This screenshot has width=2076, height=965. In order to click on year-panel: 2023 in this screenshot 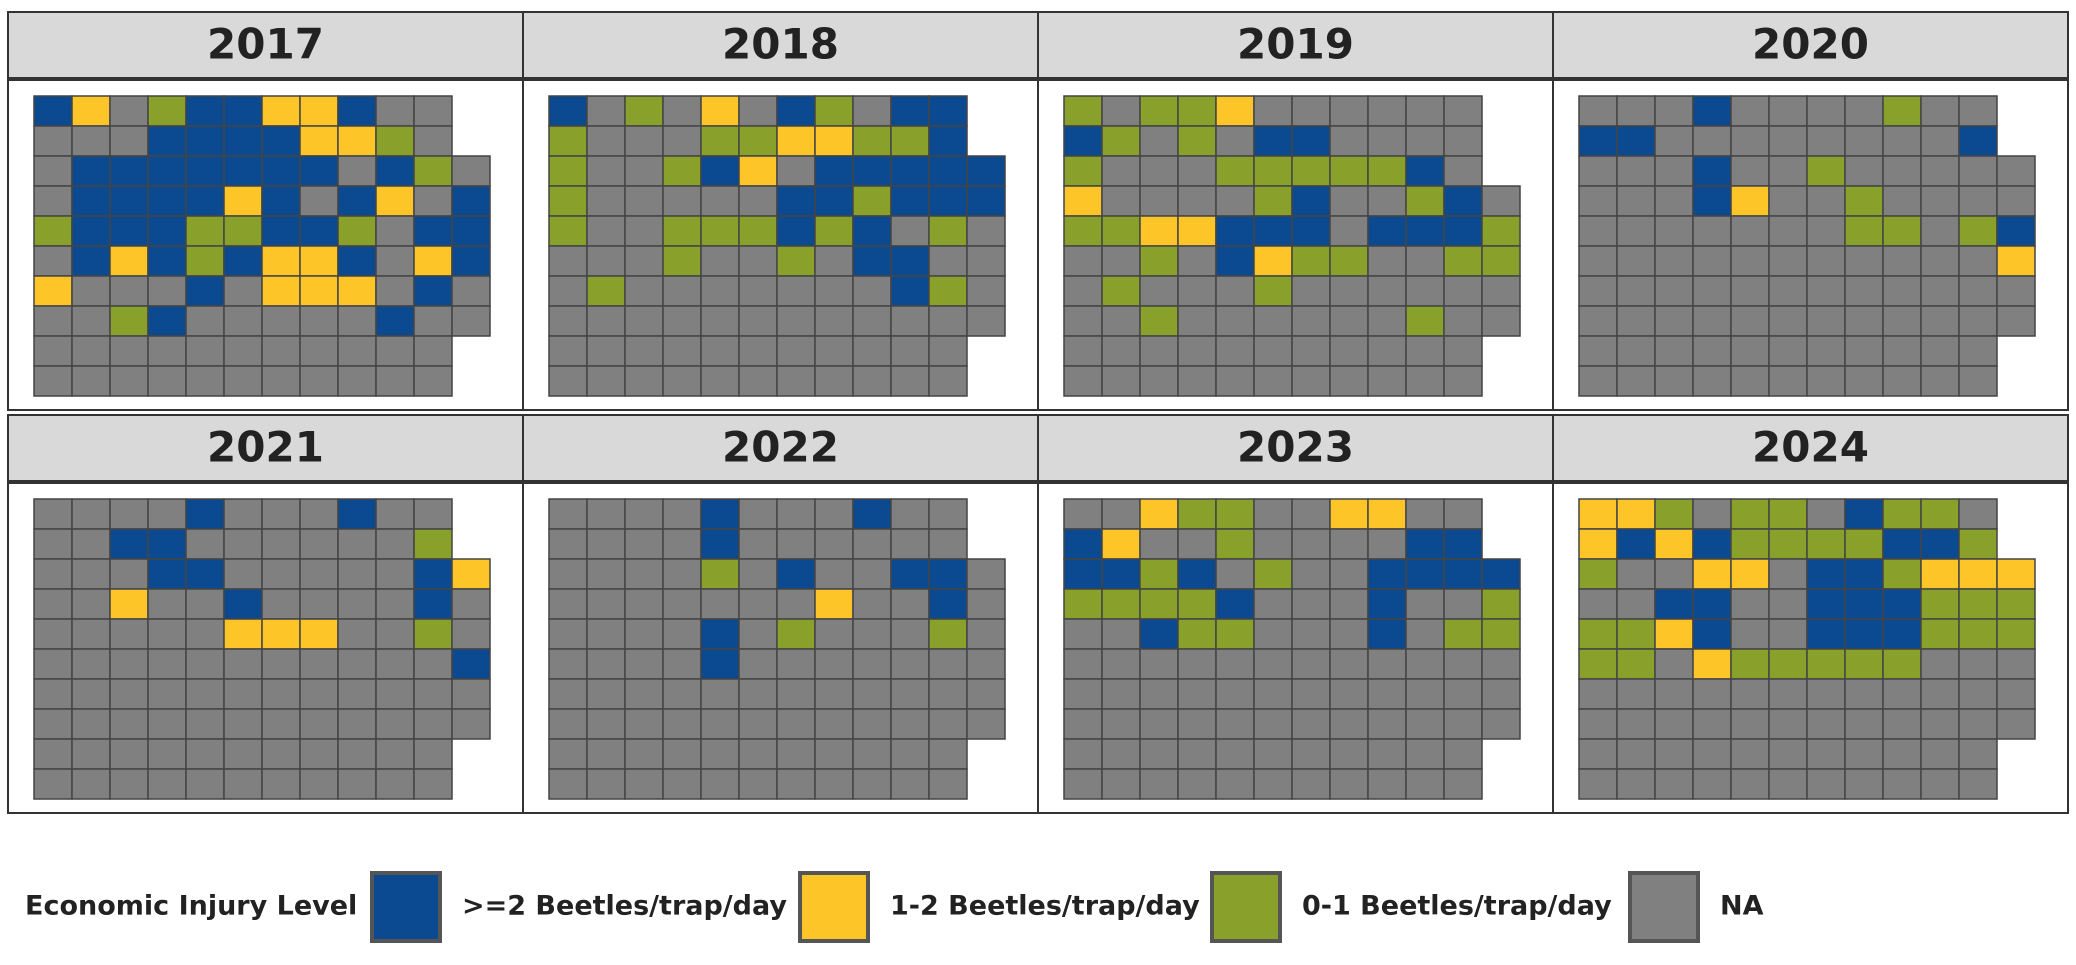, I will do `click(1295, 614)`.